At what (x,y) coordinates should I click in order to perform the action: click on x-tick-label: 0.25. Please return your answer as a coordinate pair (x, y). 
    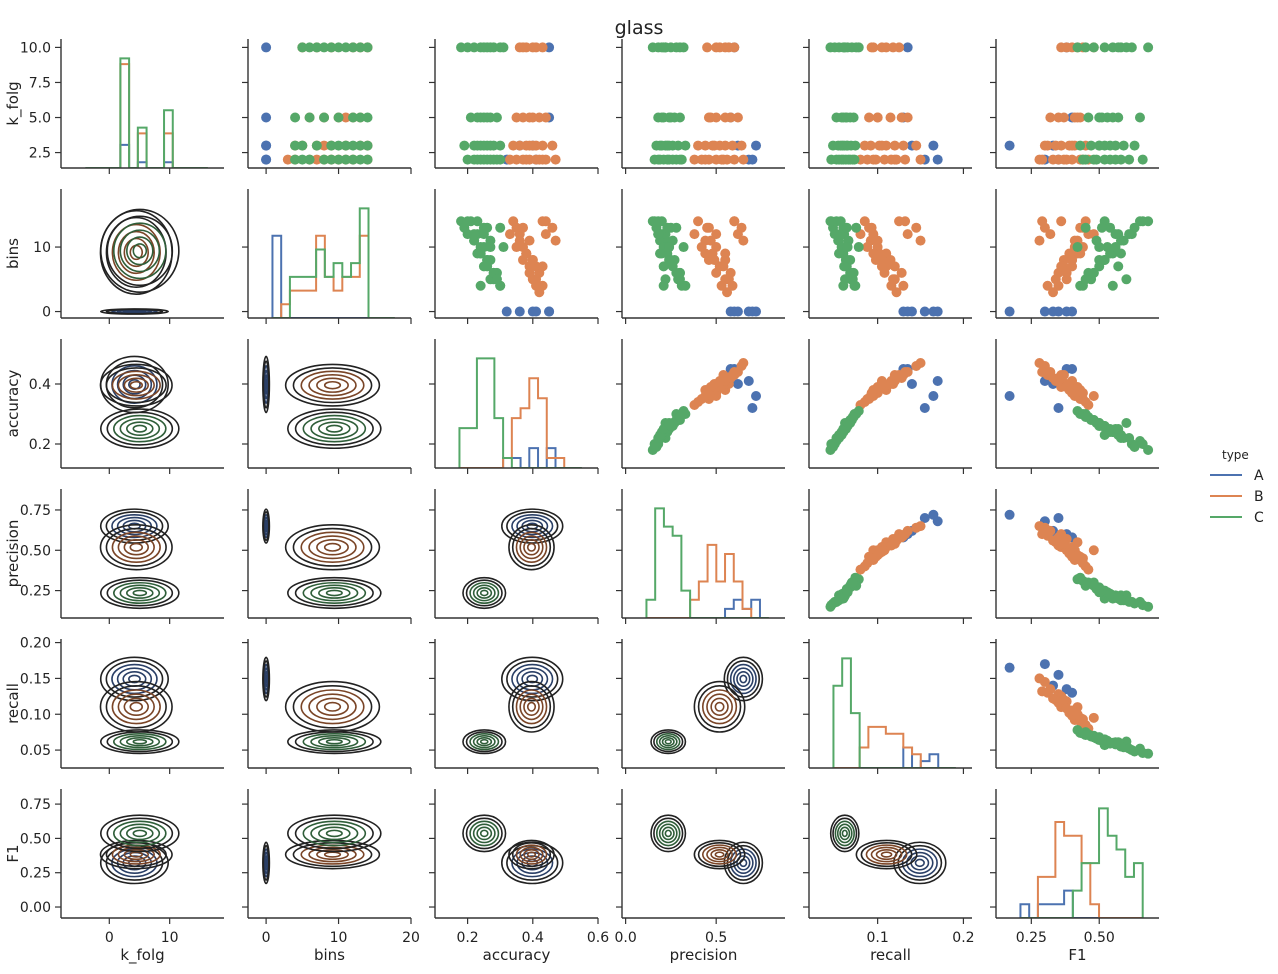
    Looking at the image, I should click on (1031, 938).